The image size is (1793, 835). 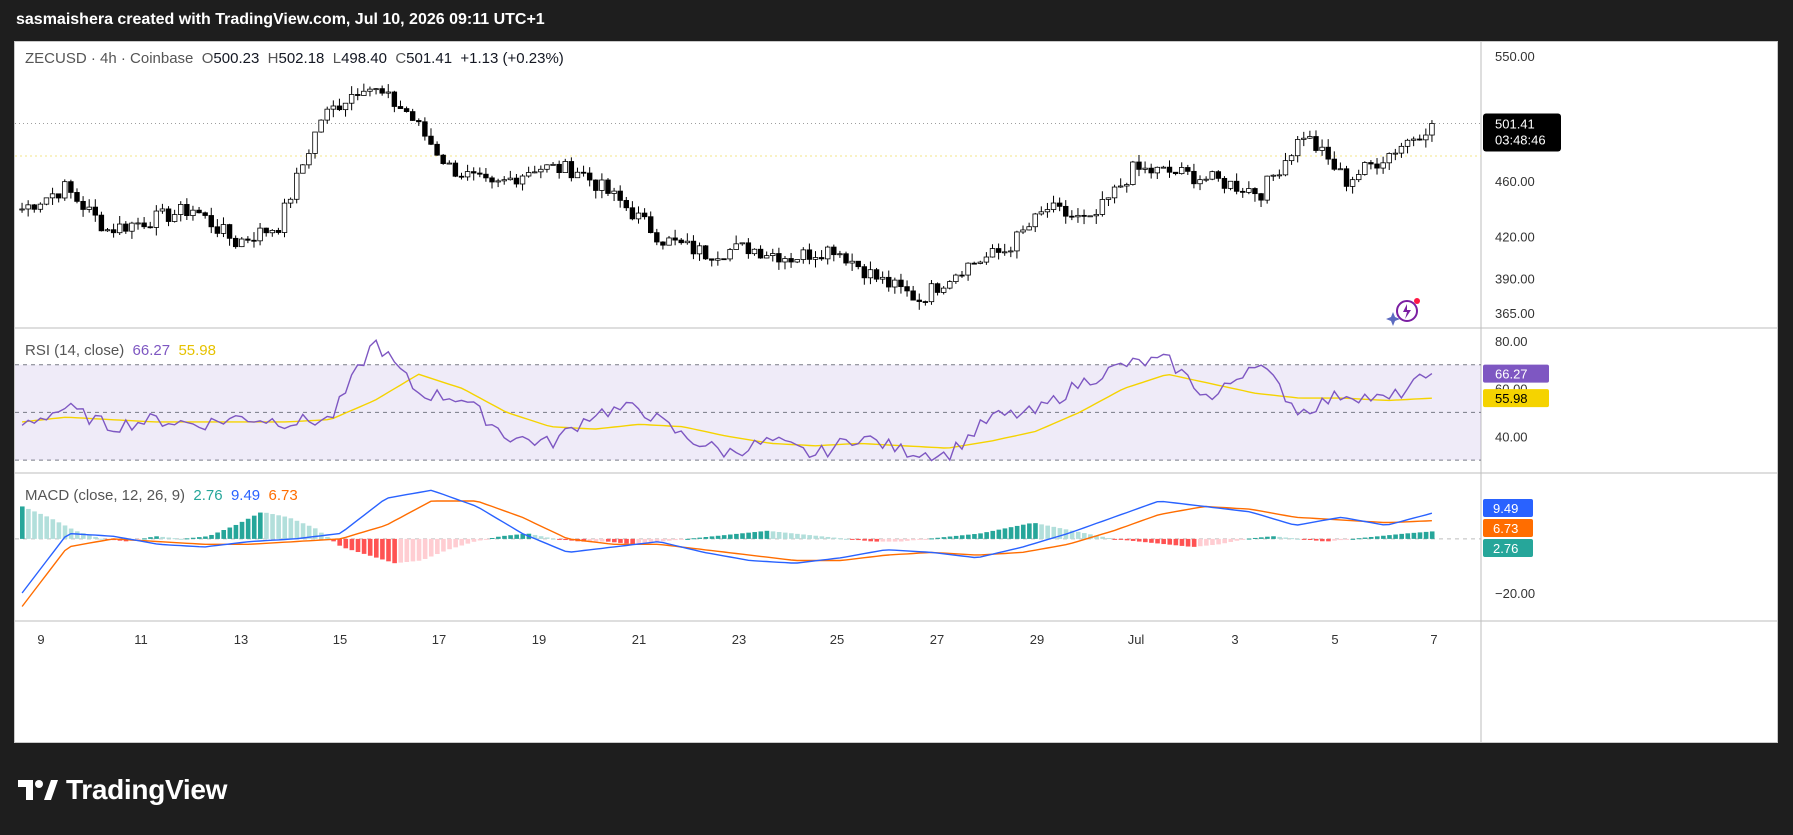 I want to click on sparkle-icon-star, so click(x=1393, y=319).